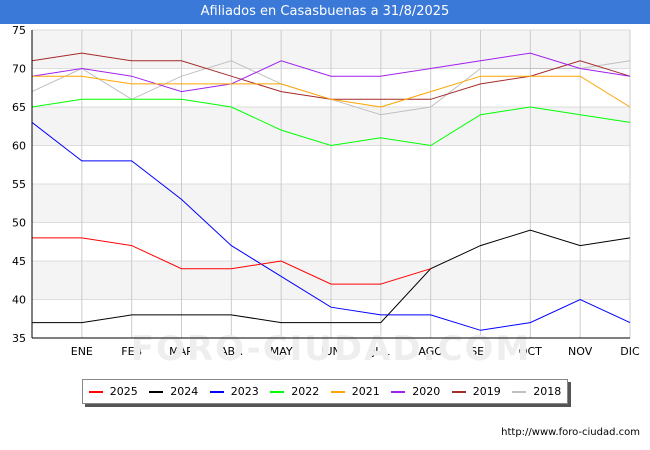 The image size is (650, 450). What do you see at coordinates (426, 391) in the screenshot?
I see `legend-label-2020: 2020` at bounding box center [426, 391].